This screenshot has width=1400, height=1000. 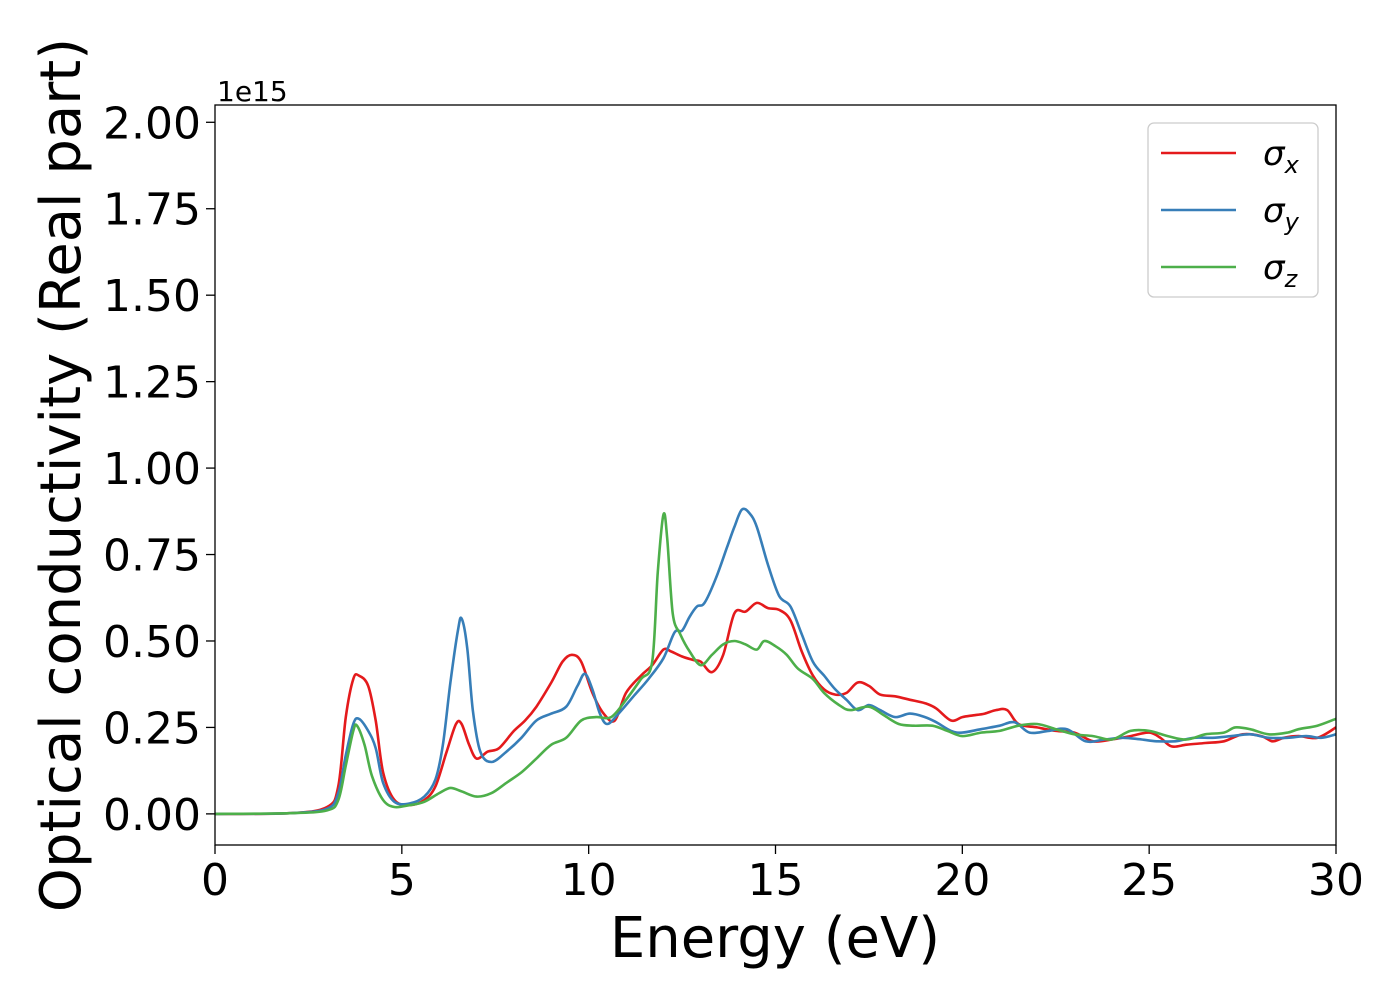 What do you see at coordinates (152, 642) in the screenshot?
I see `y-tick-label: 0.50` at bounding box center [152, 642].